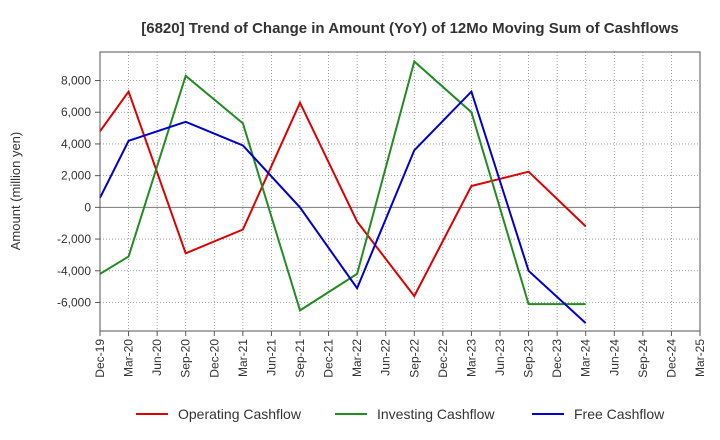  Describe the element at coordinates (443, 358) in the screenshot. I see `x-tick-label: Dec-22` at that location.